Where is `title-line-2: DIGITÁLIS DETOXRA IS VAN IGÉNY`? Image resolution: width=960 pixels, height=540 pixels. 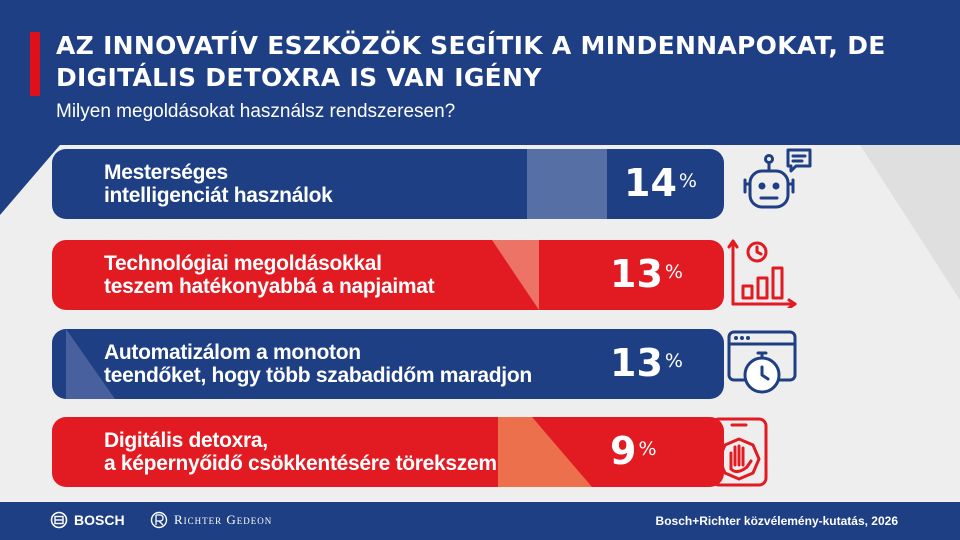
title-line-2: DIGITÁLIS DETOXRA IS VAN IGÉNY is located at coordinates (299, 77).